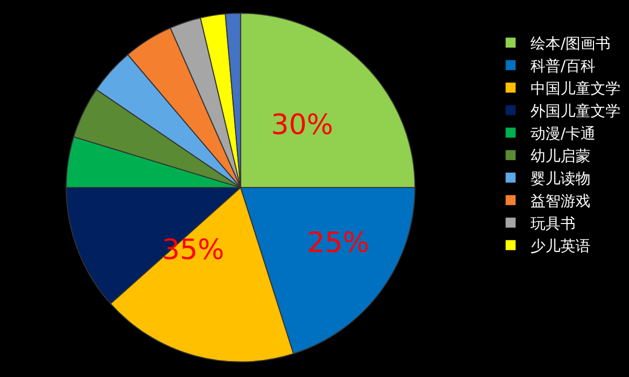 The width and height of the screenshot is (629, 377). Describe the element at coordinates (570, 43) in the screenshot. I see `legend-label: 绘本/图画书` at that location.